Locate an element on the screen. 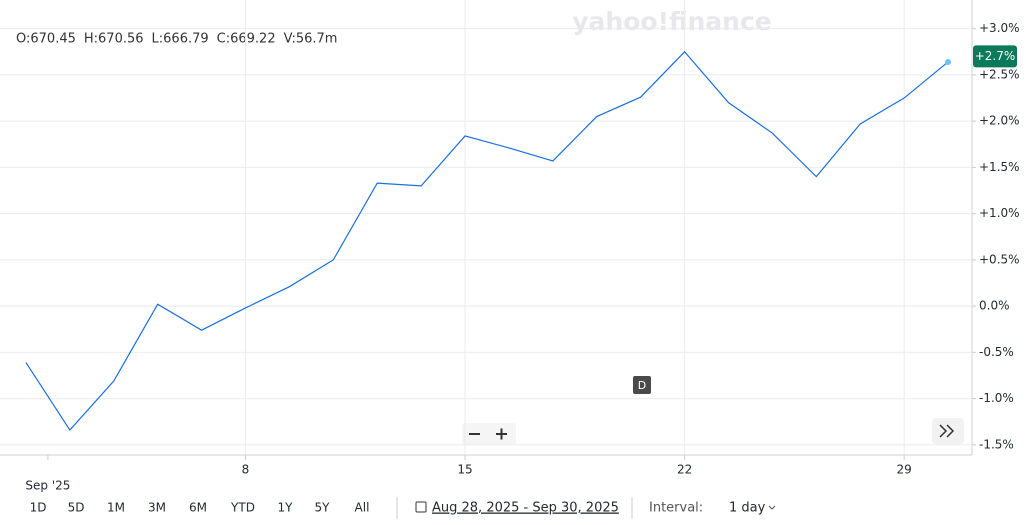 This screenshot has width=1026, height=525. range-button: 1D is located at coordinates (38, 508).